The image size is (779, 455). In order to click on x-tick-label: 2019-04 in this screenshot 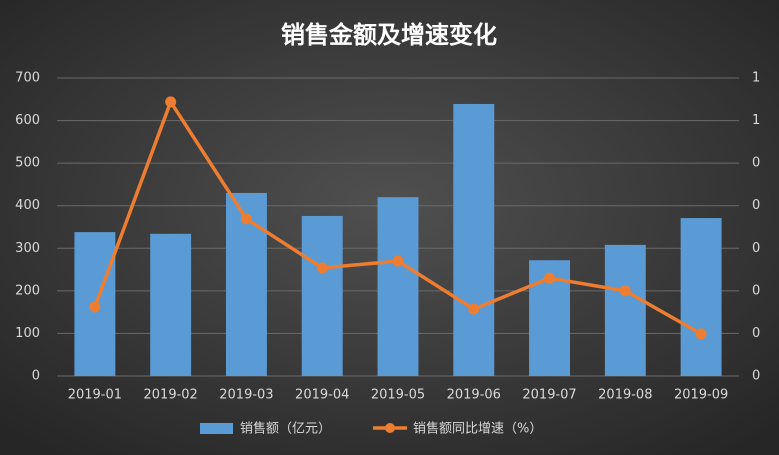, I will do `click(322, 395)`.